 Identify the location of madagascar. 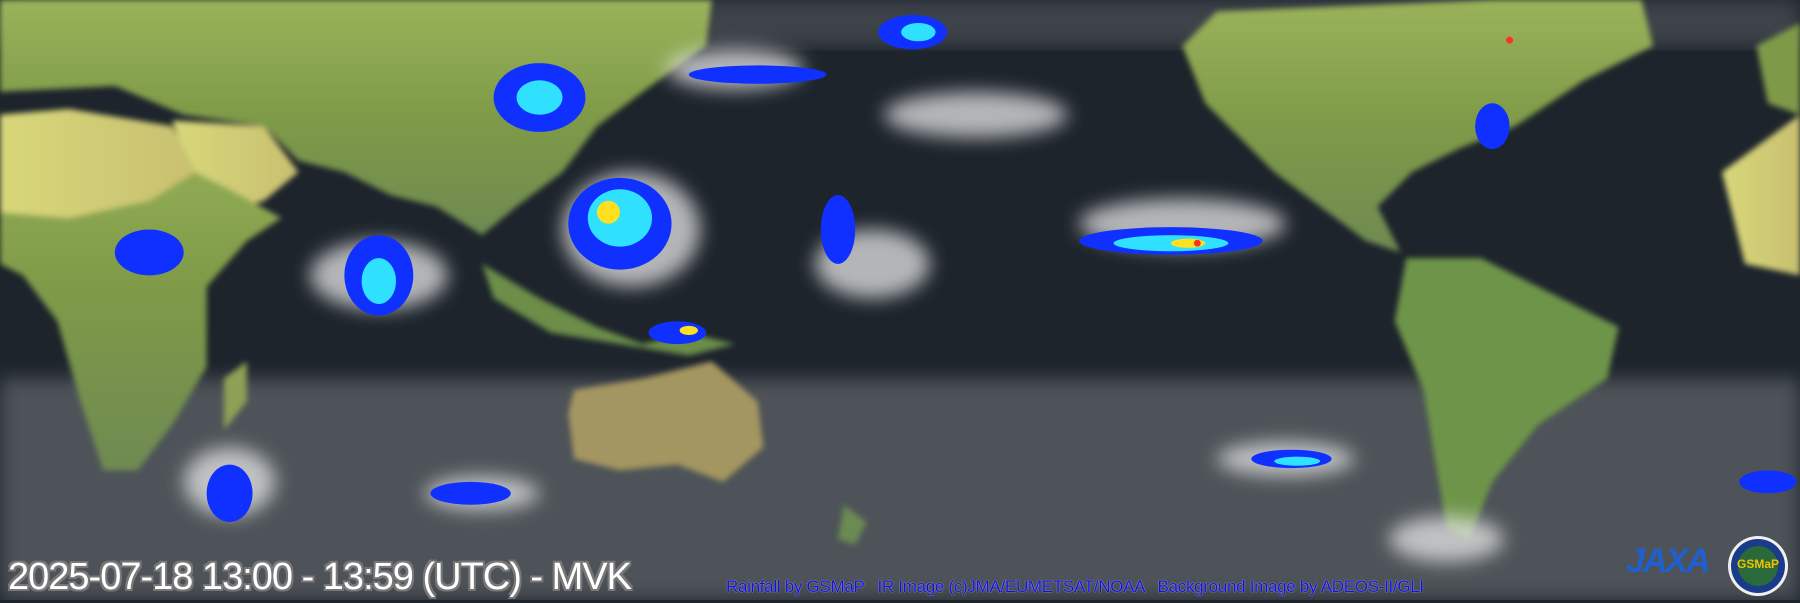
(235, 396).